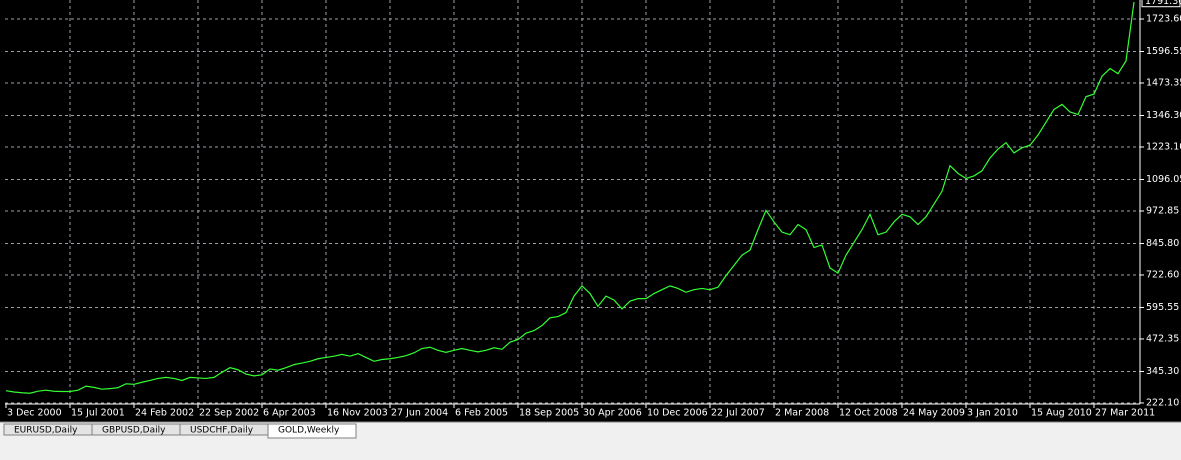  I want to click on y-tick-label: 1223.10, so click(1163, 146).